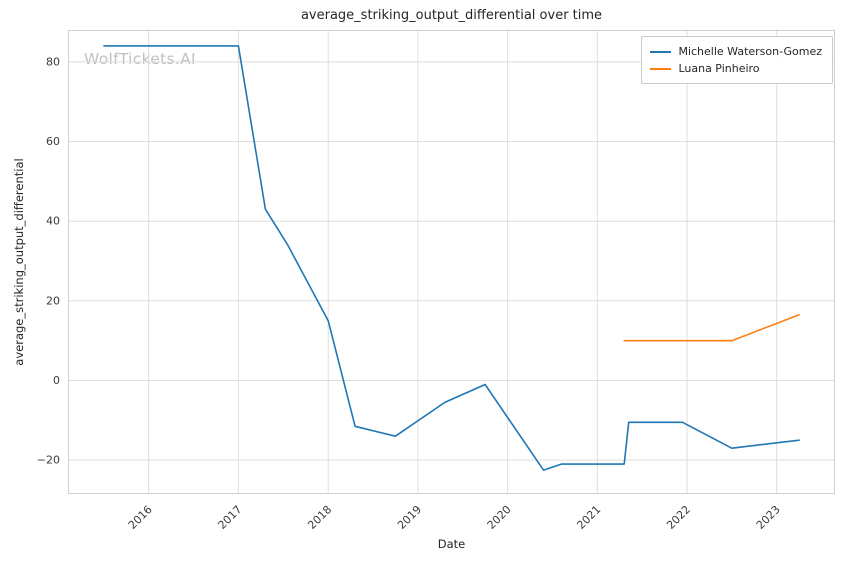 This screenshot has height=561, width=850. What do you see at coordinates (53, 141) in the screenshot?
I see `y-tick-label: 60` at bounding box center [53, 141].